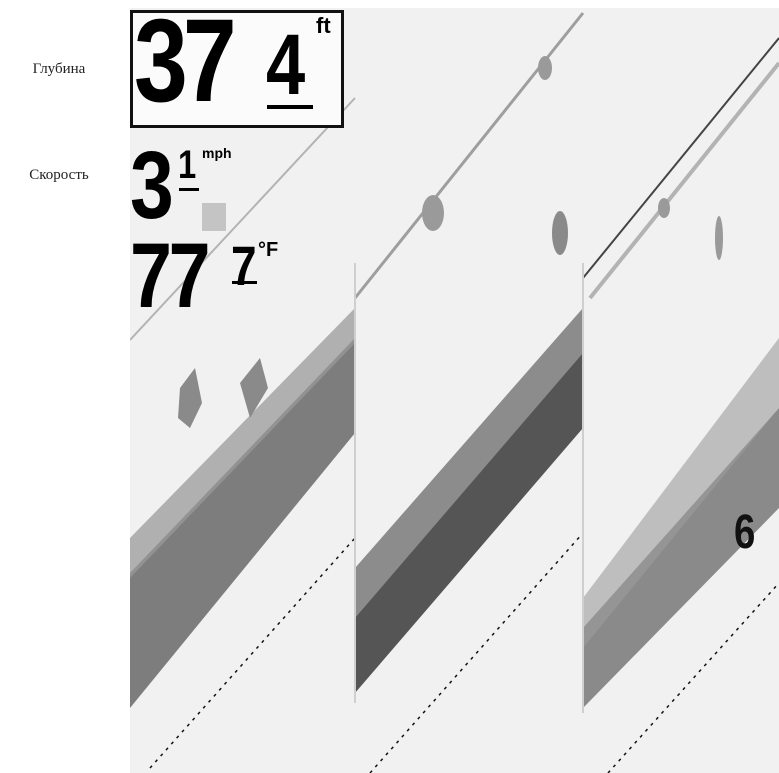  Describe the element at coordinates (152, 185) in the screenshot. I see `speed-value: 3` at that location.